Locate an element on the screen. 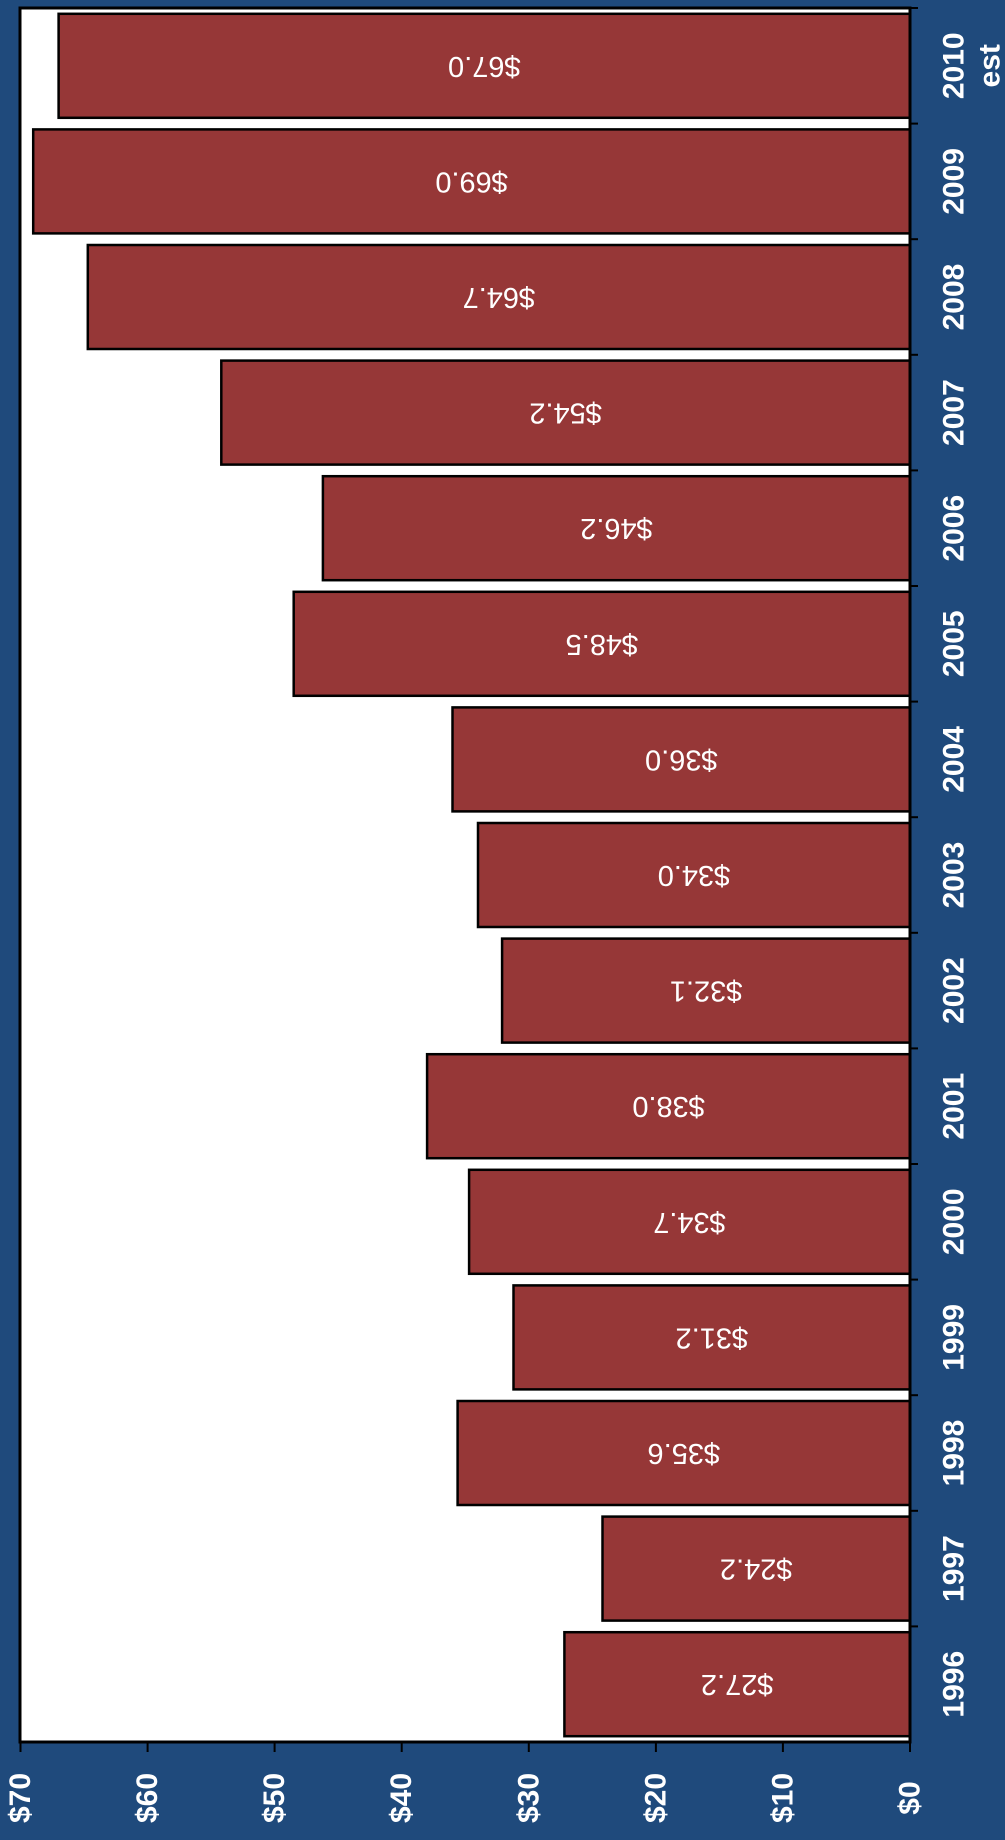 This screenshot has height=1840, width=1005. data-label-2004: $36.0 is located at coordinates (681, 759).